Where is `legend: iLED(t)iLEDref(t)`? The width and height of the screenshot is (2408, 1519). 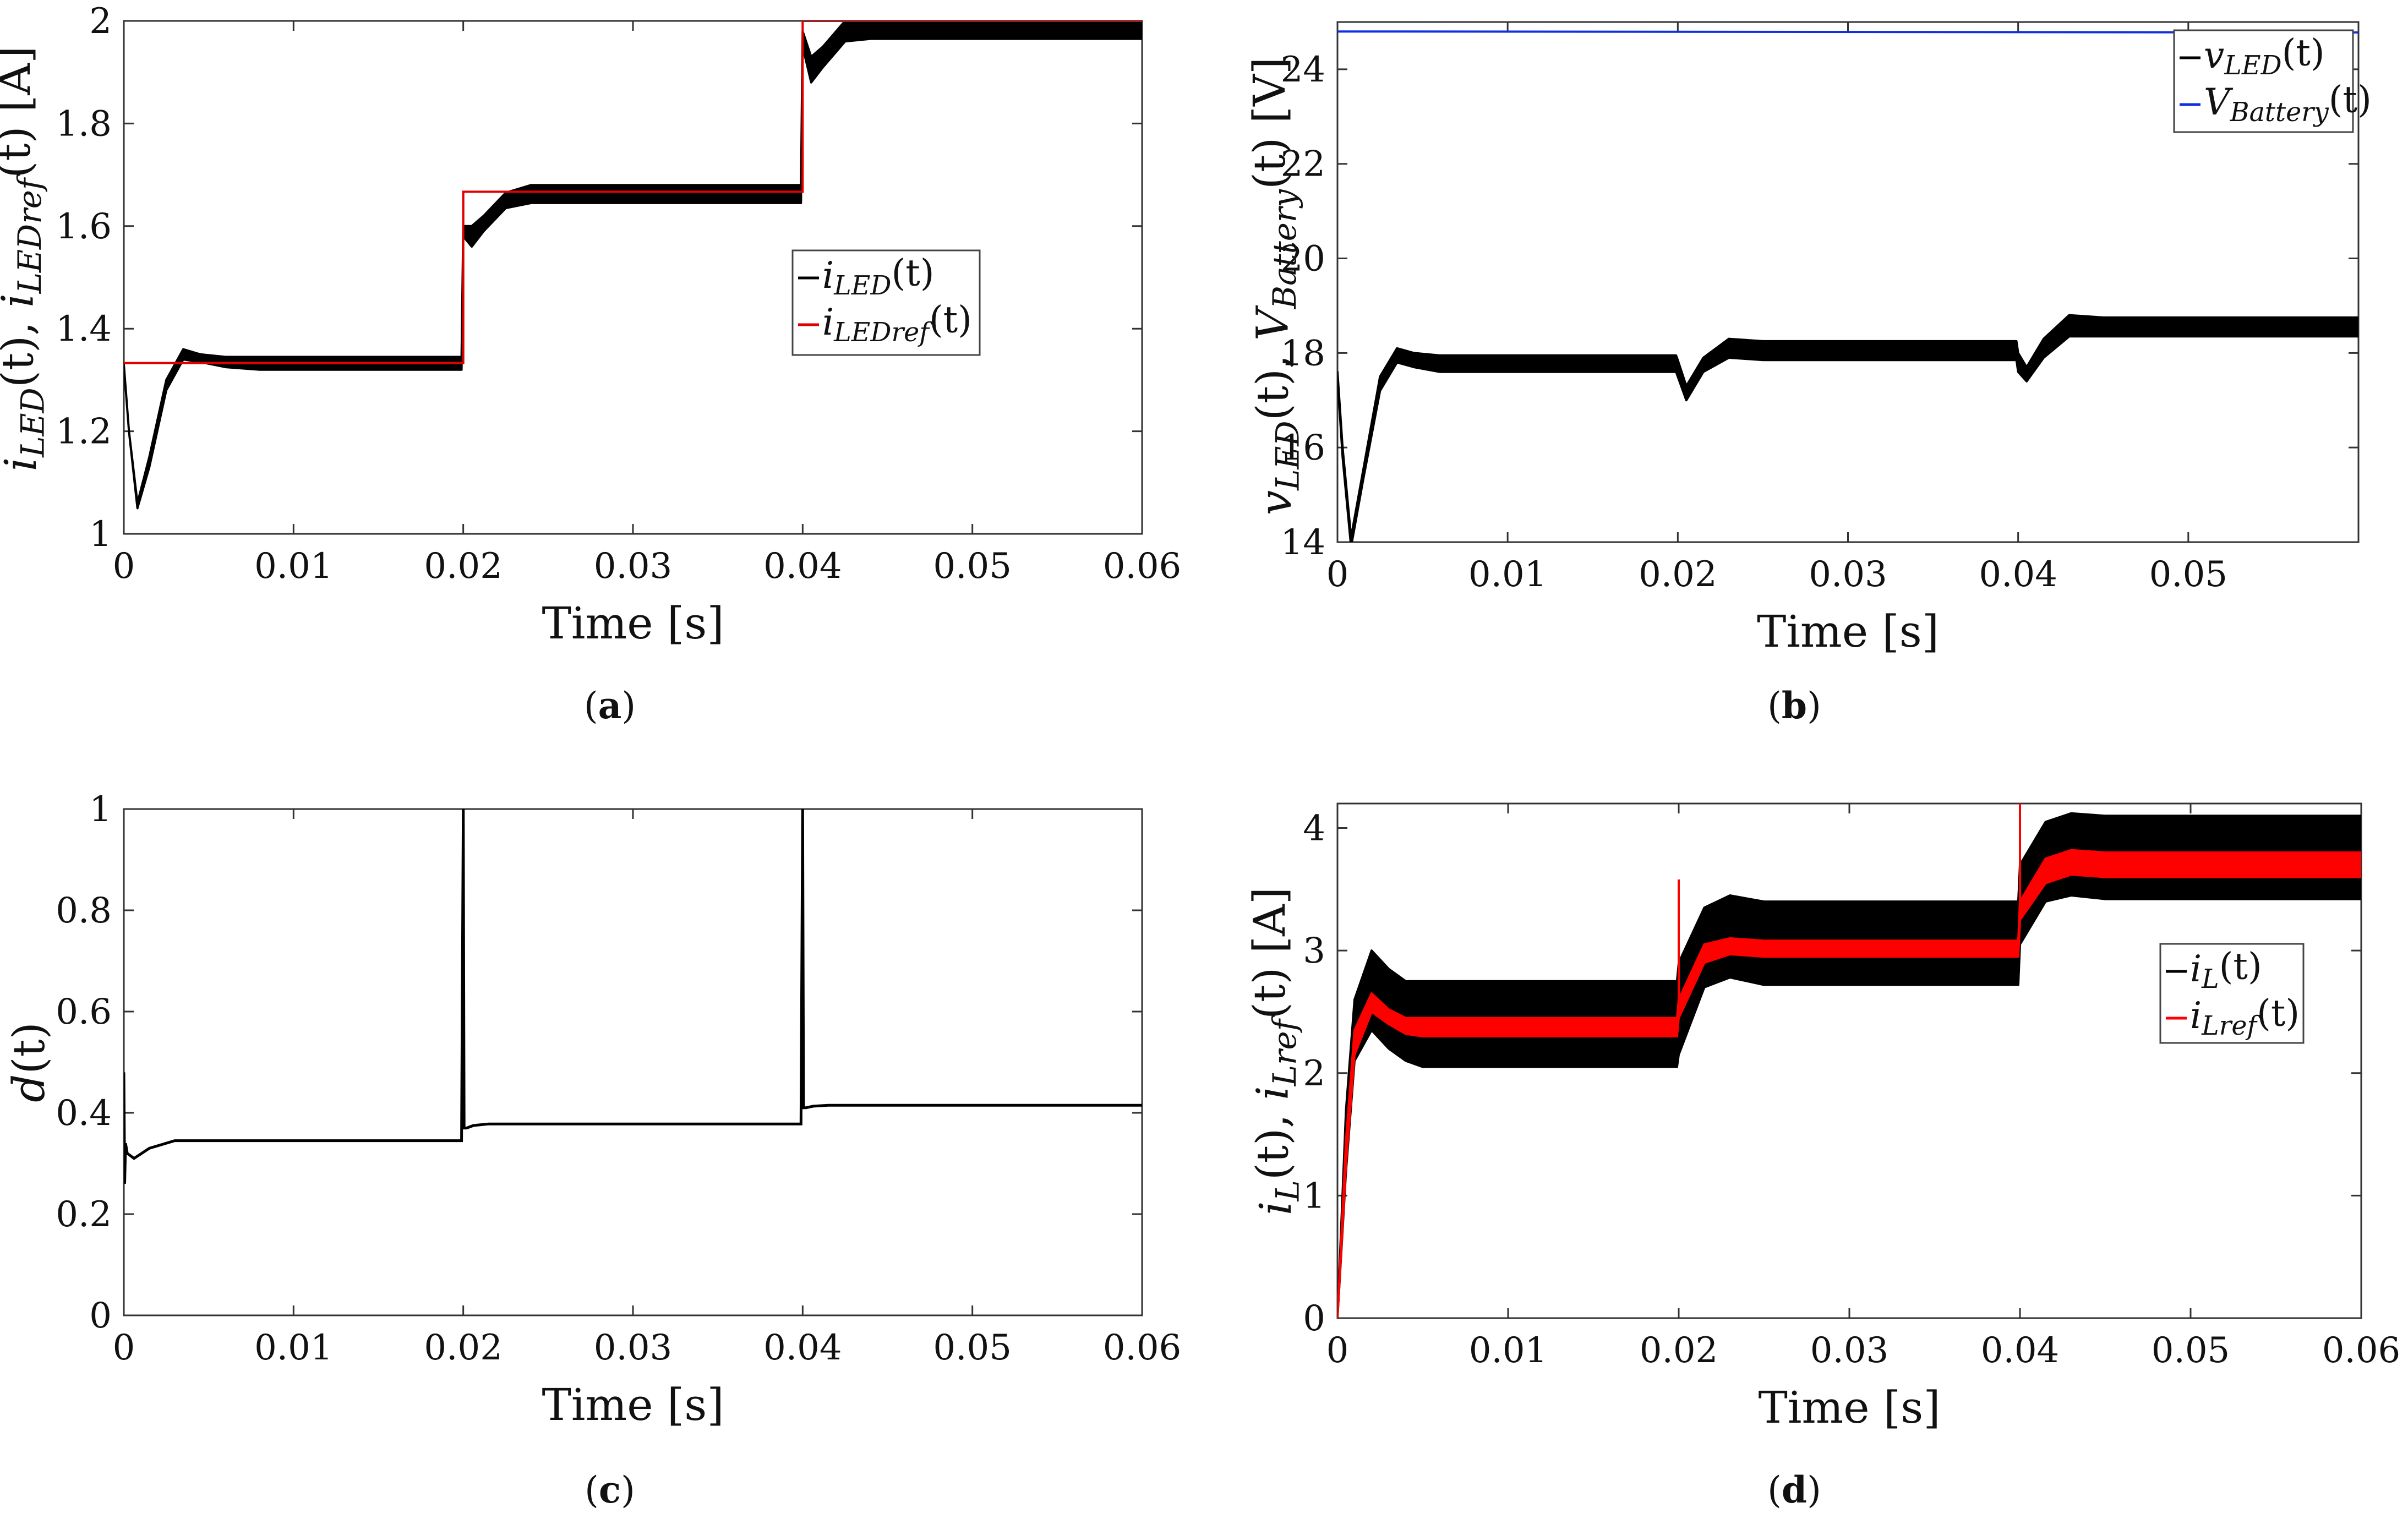 legend: iLED(t)iLEDref(t) is located at coordinates (886, 302).